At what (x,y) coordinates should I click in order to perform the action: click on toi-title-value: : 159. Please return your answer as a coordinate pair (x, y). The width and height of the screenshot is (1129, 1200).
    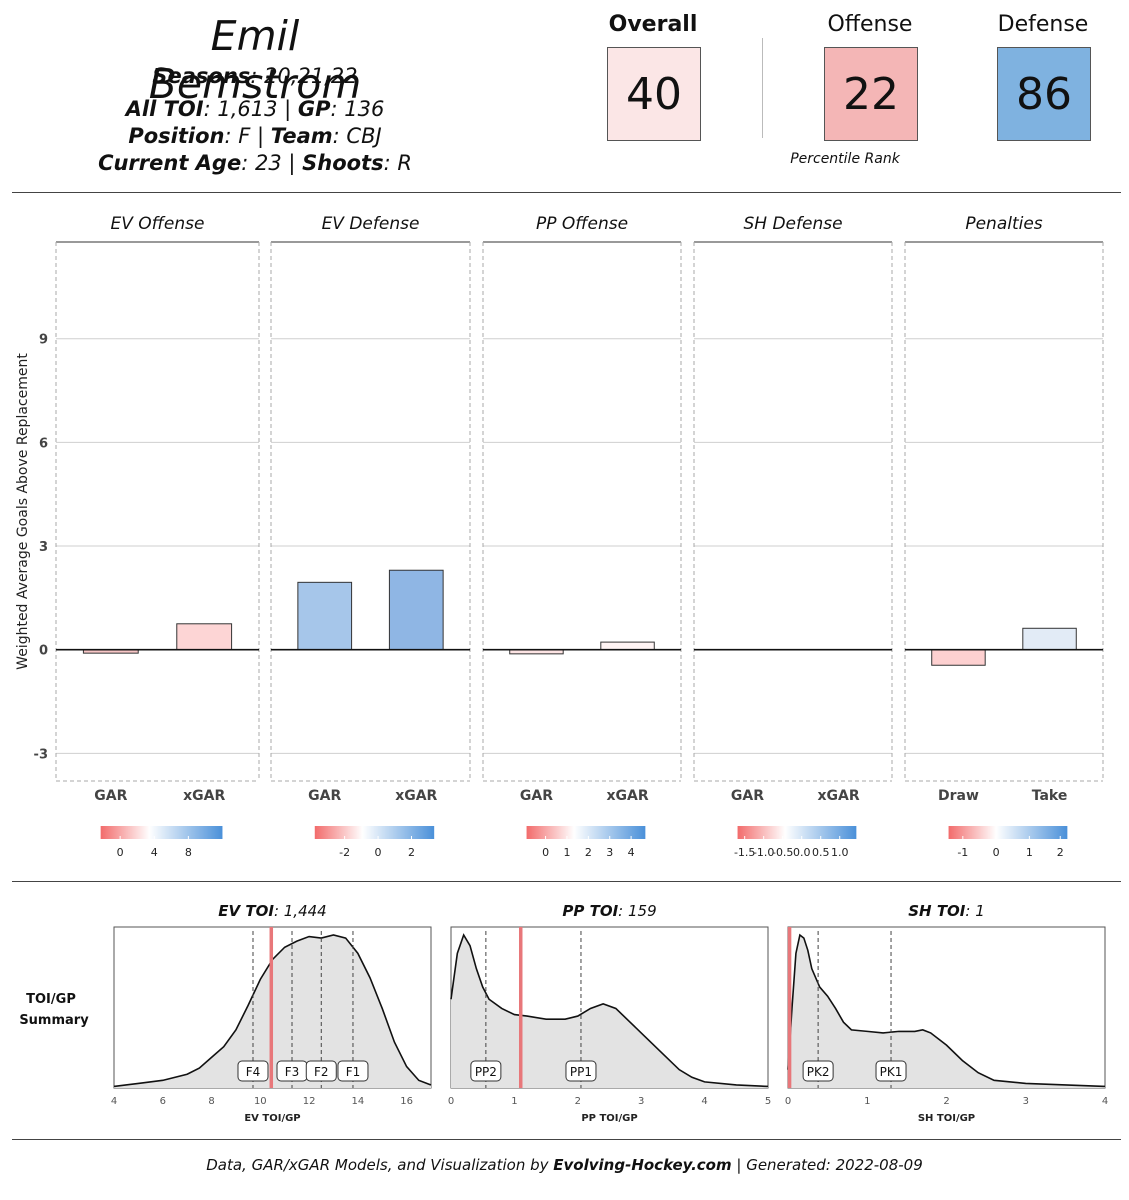
    Looking at the image, I should click on (637, 911).